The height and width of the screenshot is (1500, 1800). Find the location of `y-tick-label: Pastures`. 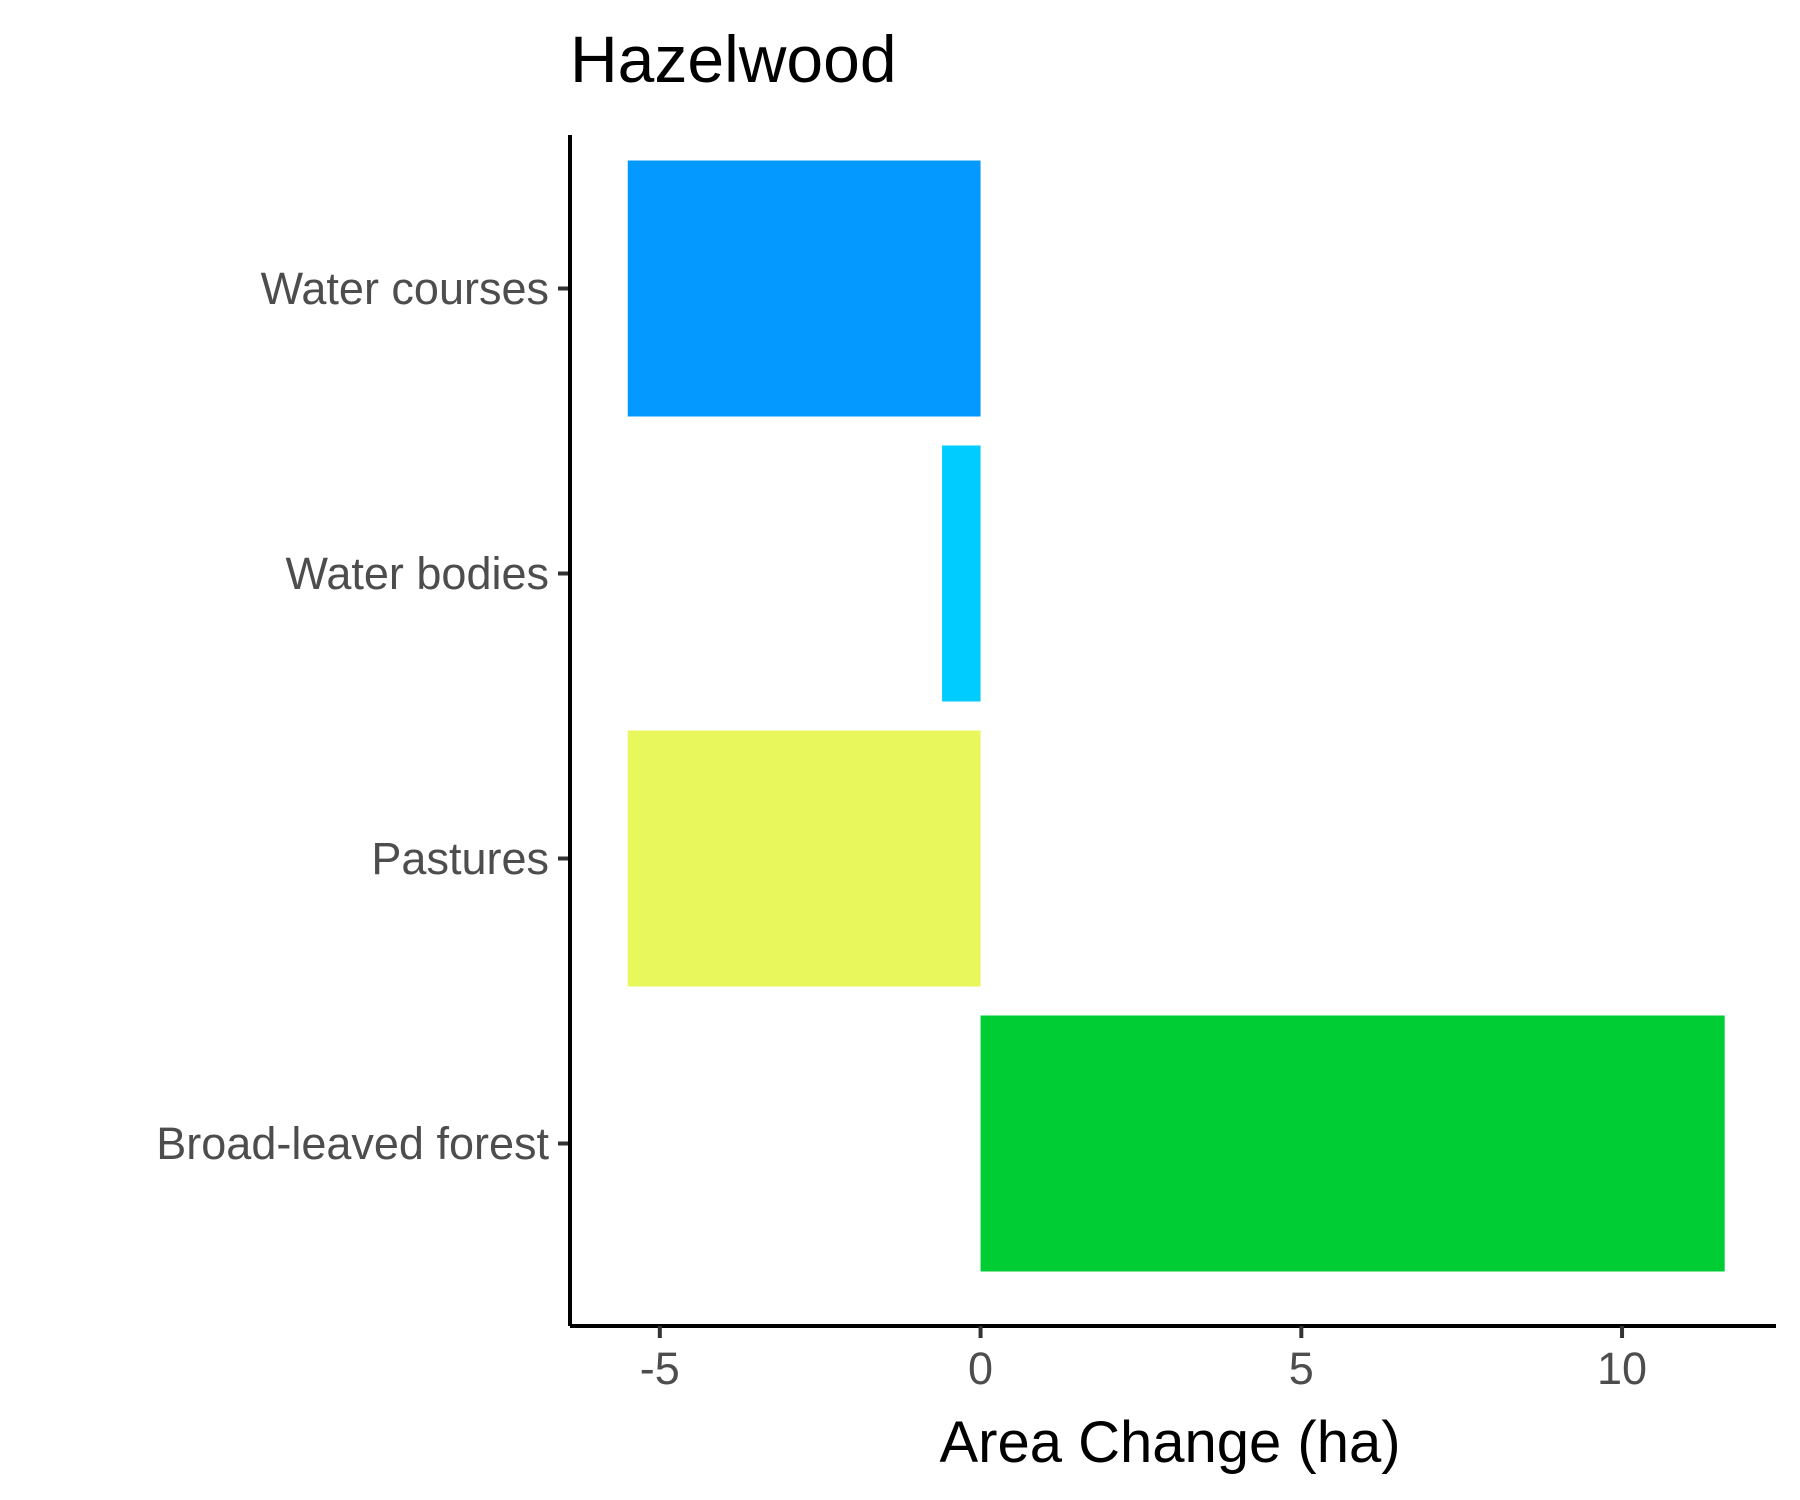

y-tick-label: Pastures is located at coordinates (460, 858).